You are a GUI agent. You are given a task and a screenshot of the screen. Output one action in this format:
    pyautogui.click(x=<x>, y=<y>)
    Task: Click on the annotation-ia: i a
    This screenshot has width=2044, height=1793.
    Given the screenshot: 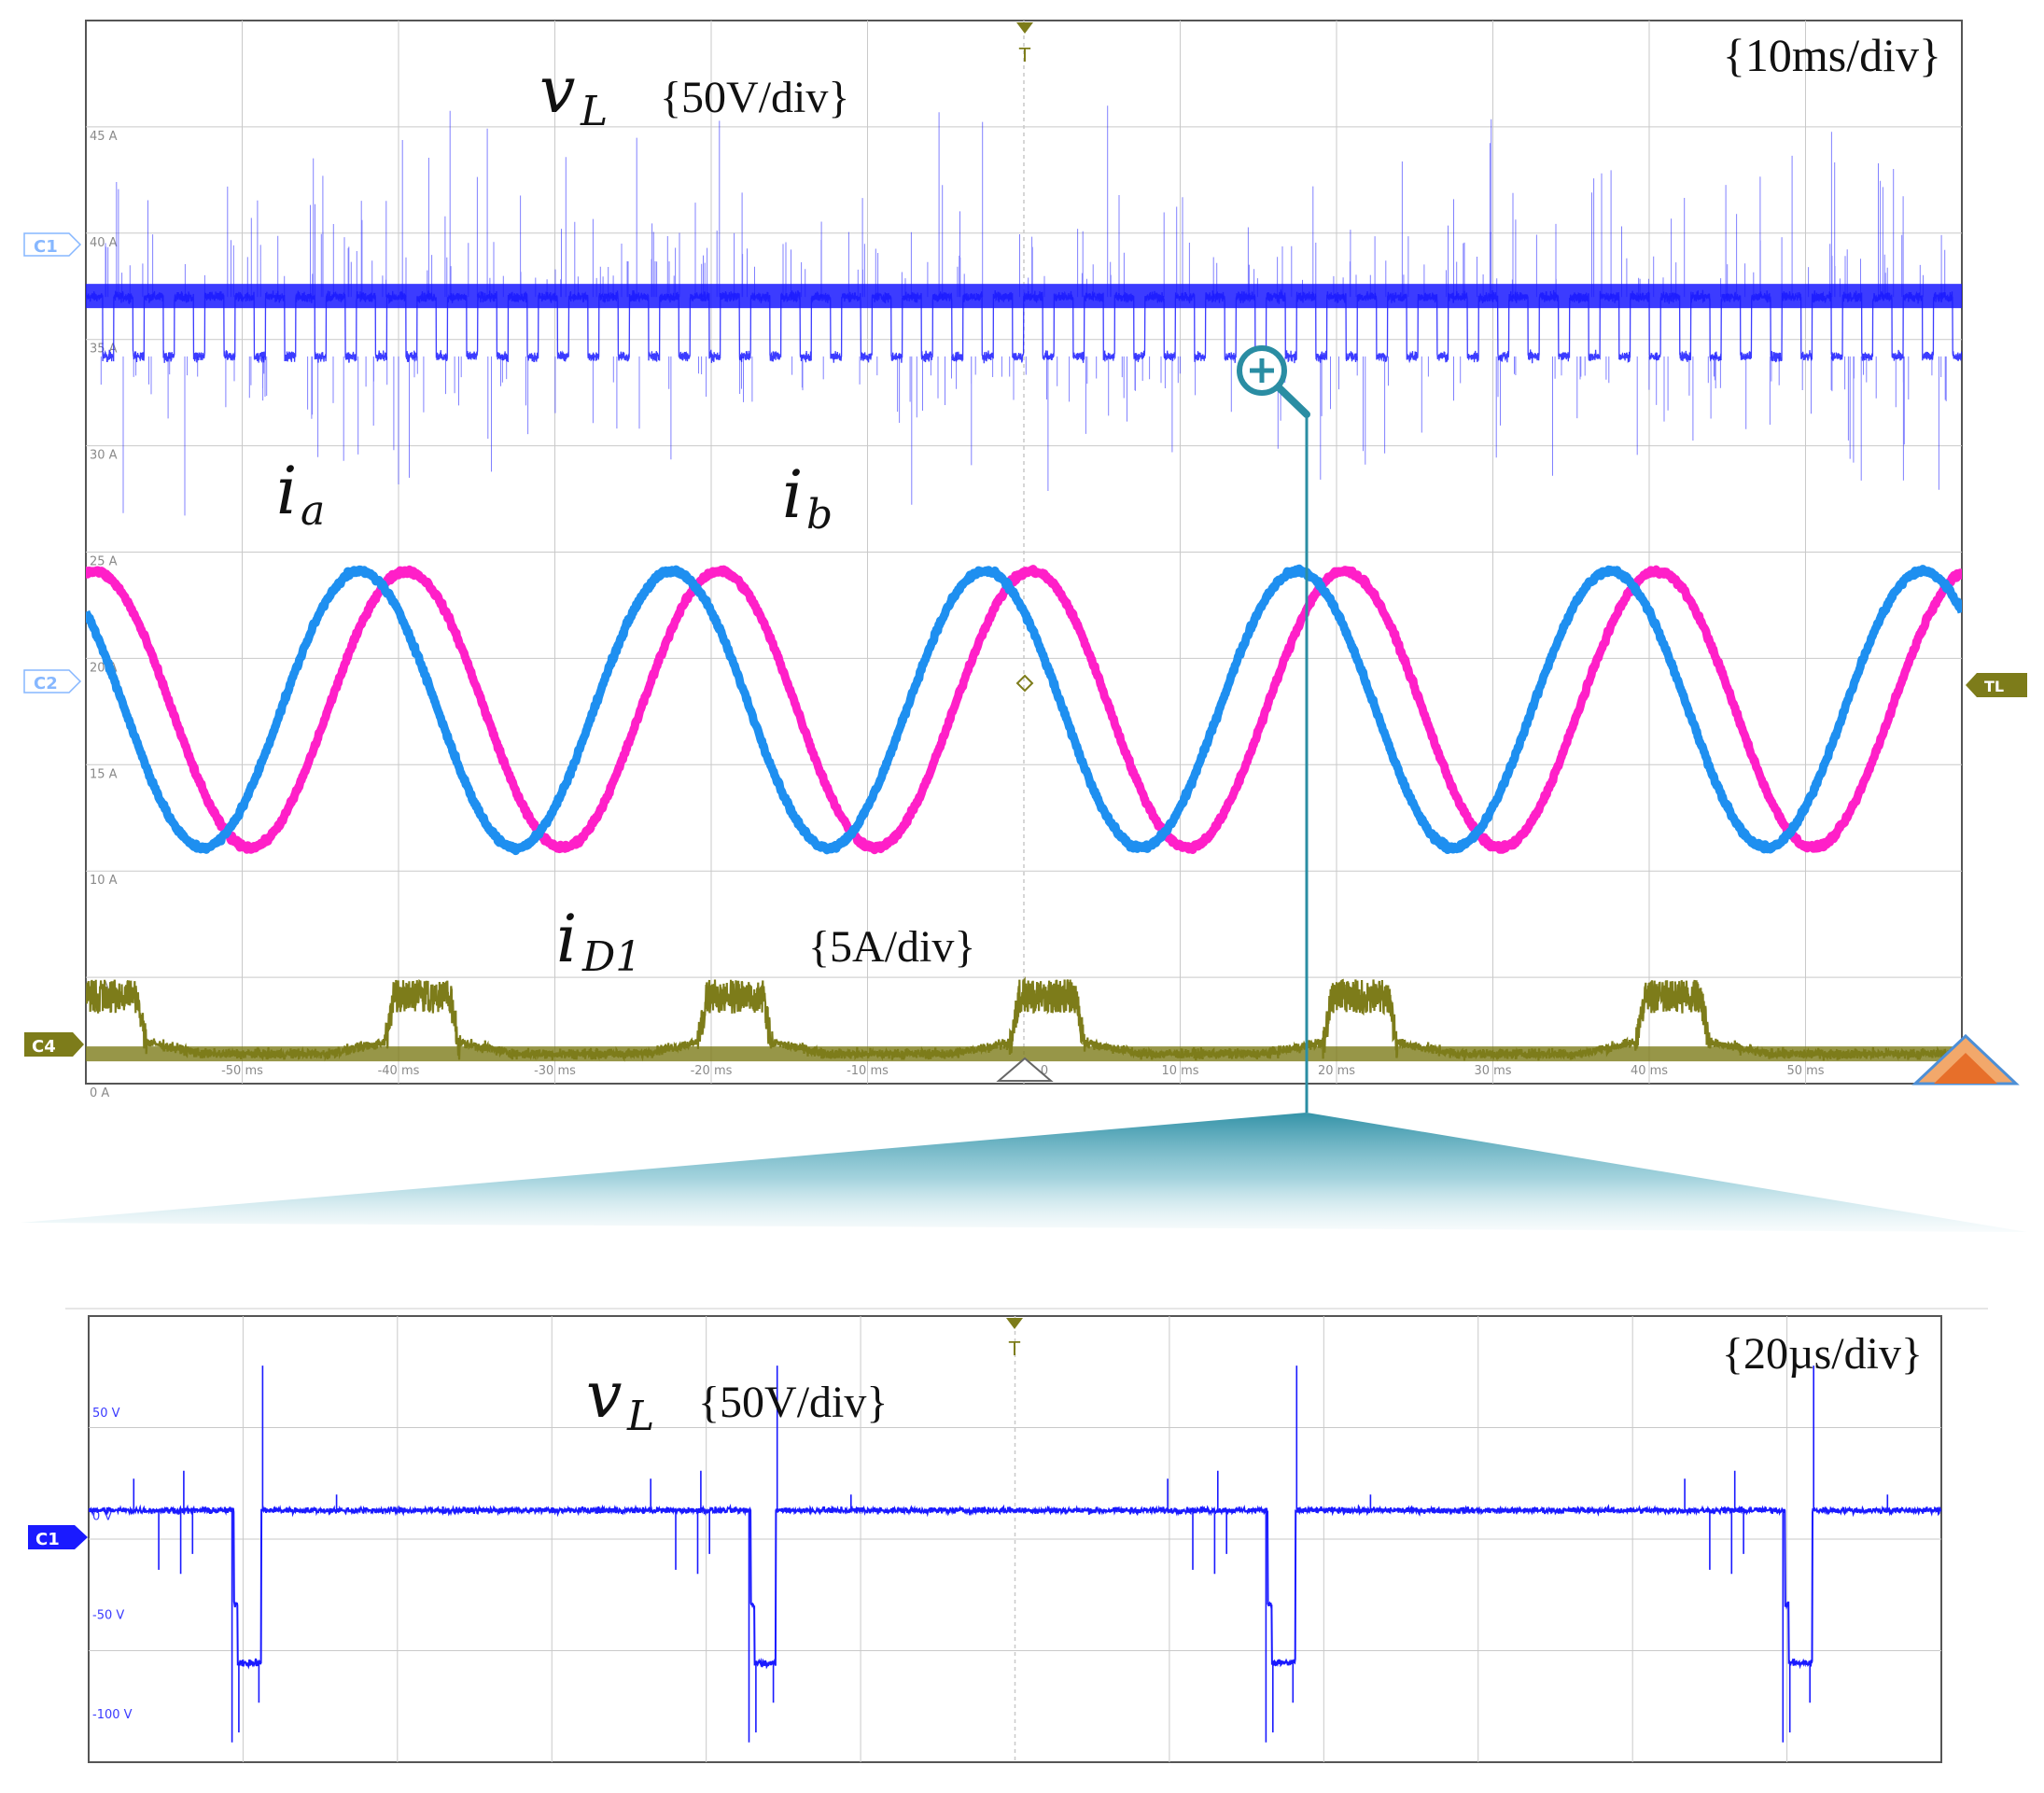 What is the action you would take?
    pyautogui.click(x=300, y=494)
    